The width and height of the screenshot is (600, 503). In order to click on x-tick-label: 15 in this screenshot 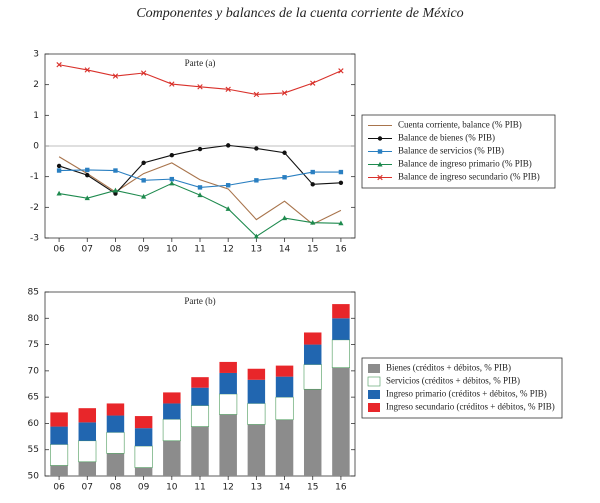, I will do `click(312, 250)`.